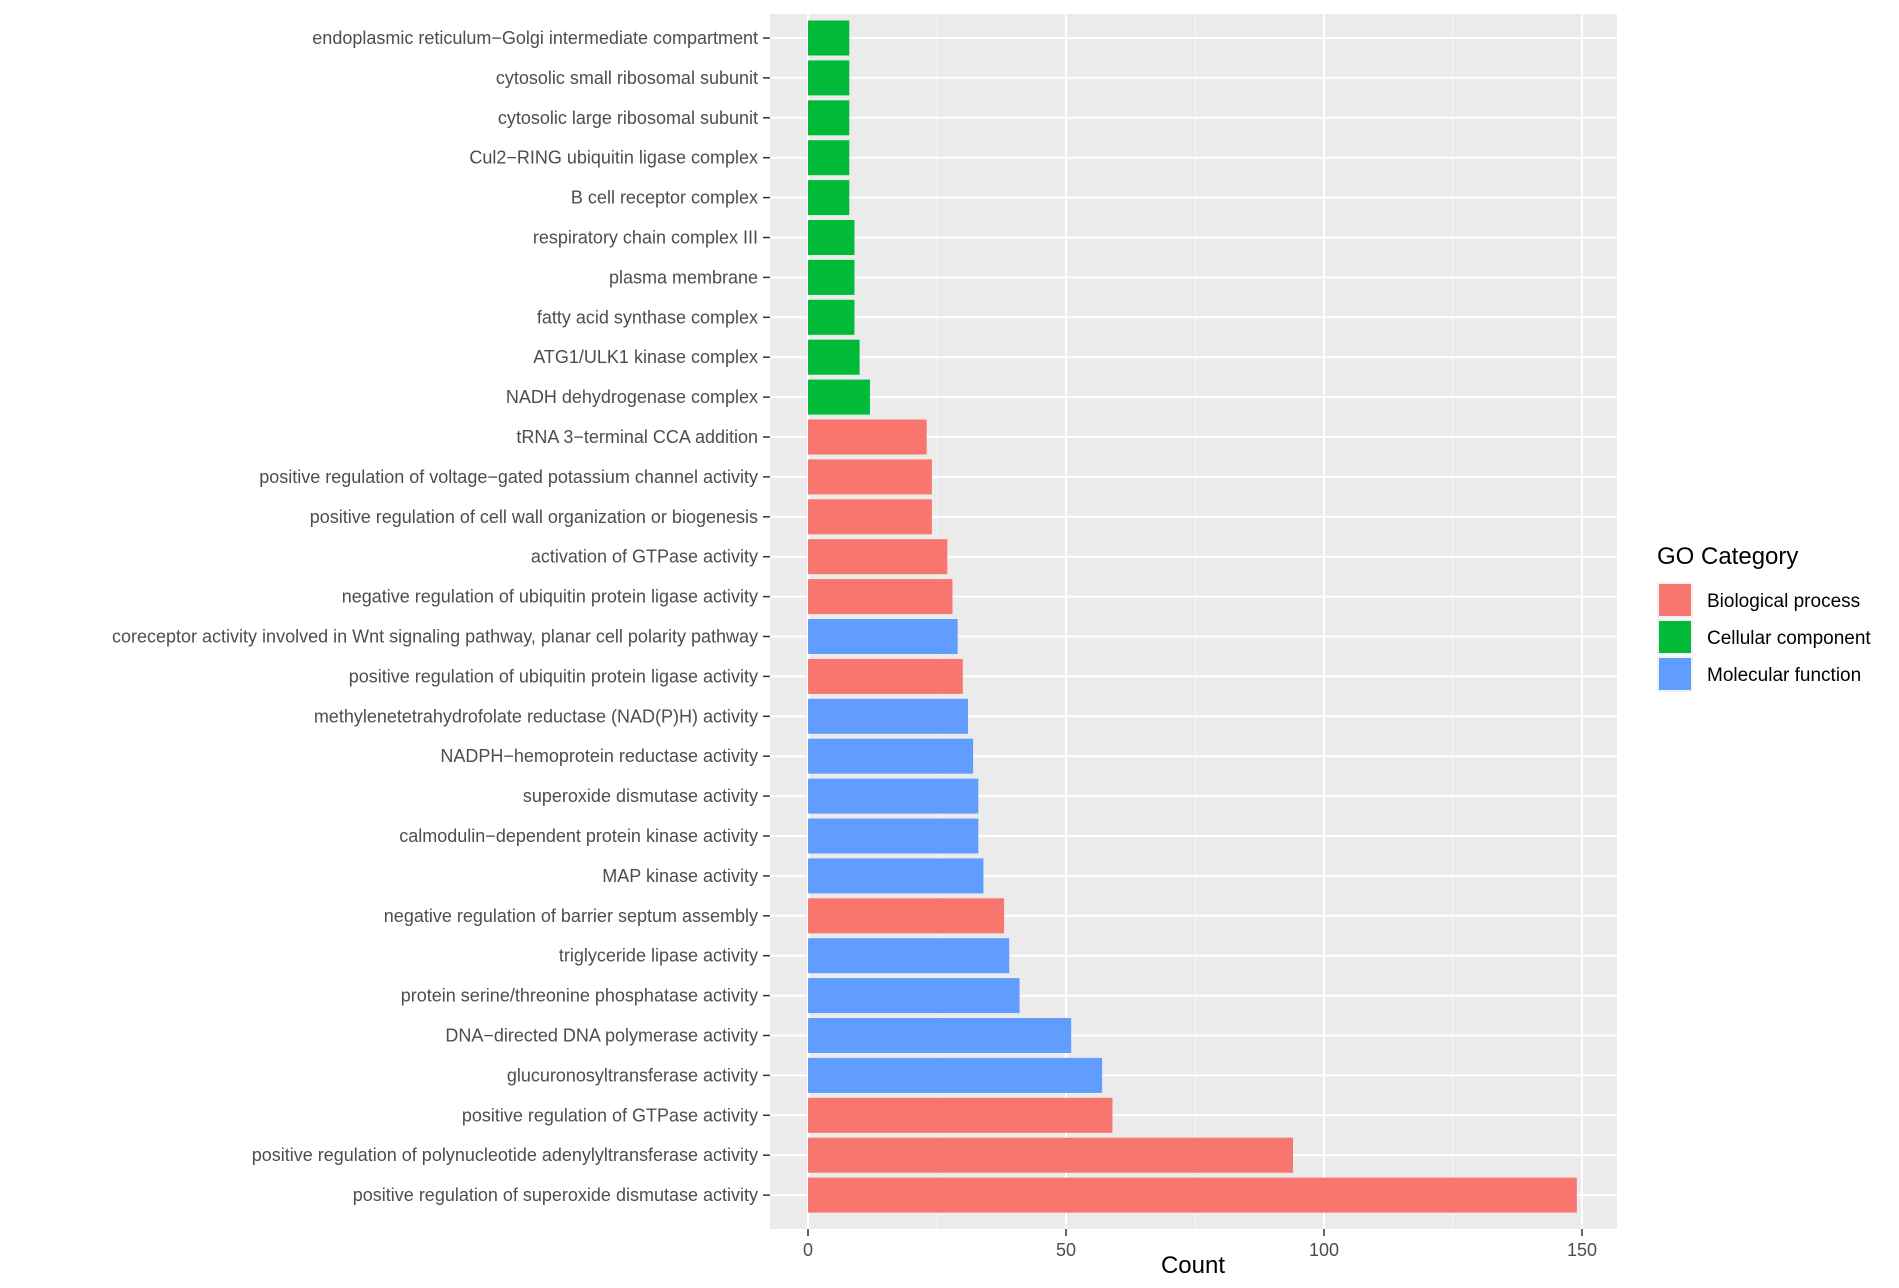  What do you see at coordinates (601, 1036) in the screenshot?
I see `y-tick-label: DNA−directed DNA polymerase activity` at bounding box center [601, 1036].